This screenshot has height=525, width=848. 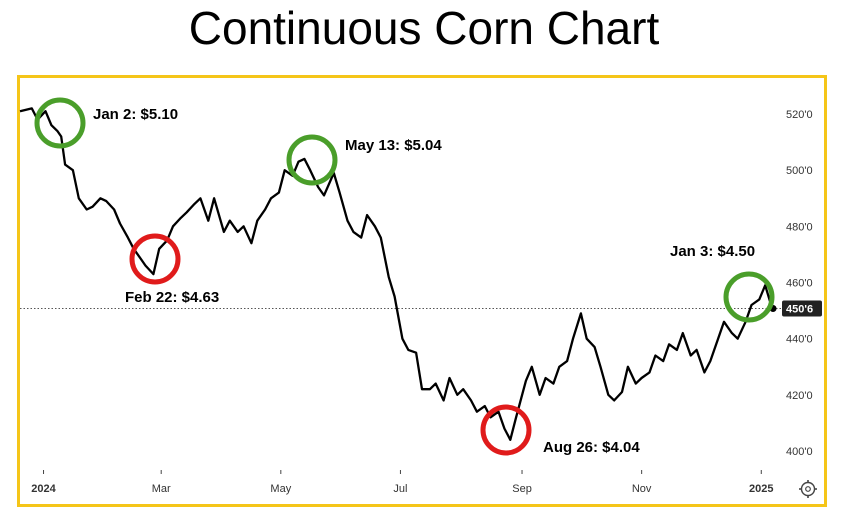 I want to click on x-tick-label: Jul, so click(x=400, y=489).